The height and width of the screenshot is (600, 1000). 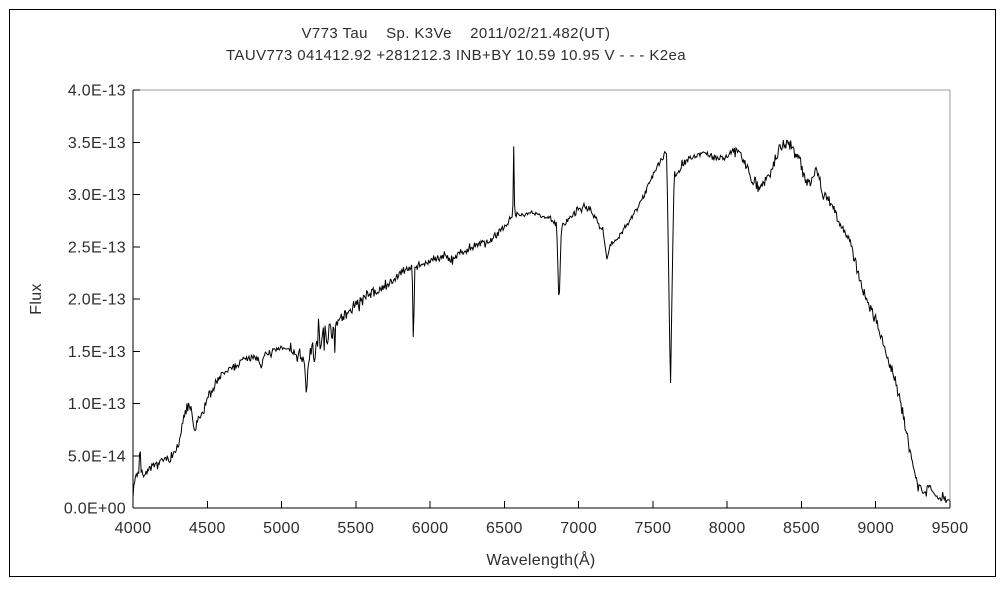 What do you see at coordinates (207, 528) in the screenshot?
I see `x-tick-label: 4500` at bounding box center [207, 528].